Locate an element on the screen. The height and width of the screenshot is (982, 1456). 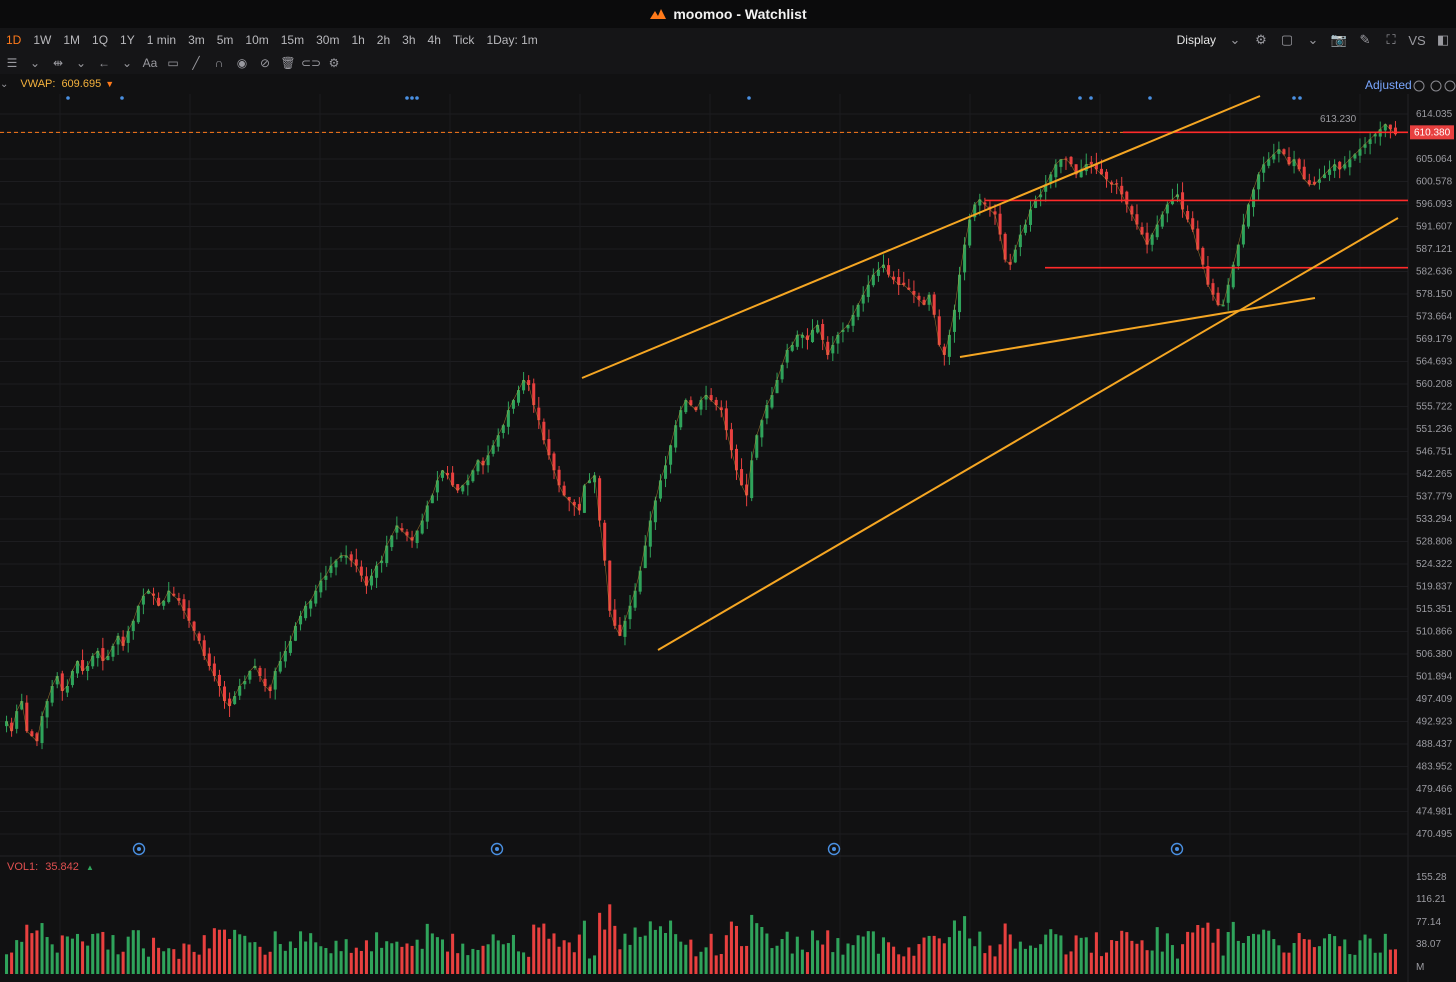
vwap-menu-icon: ⌄ is located at coordinates (4, 84).